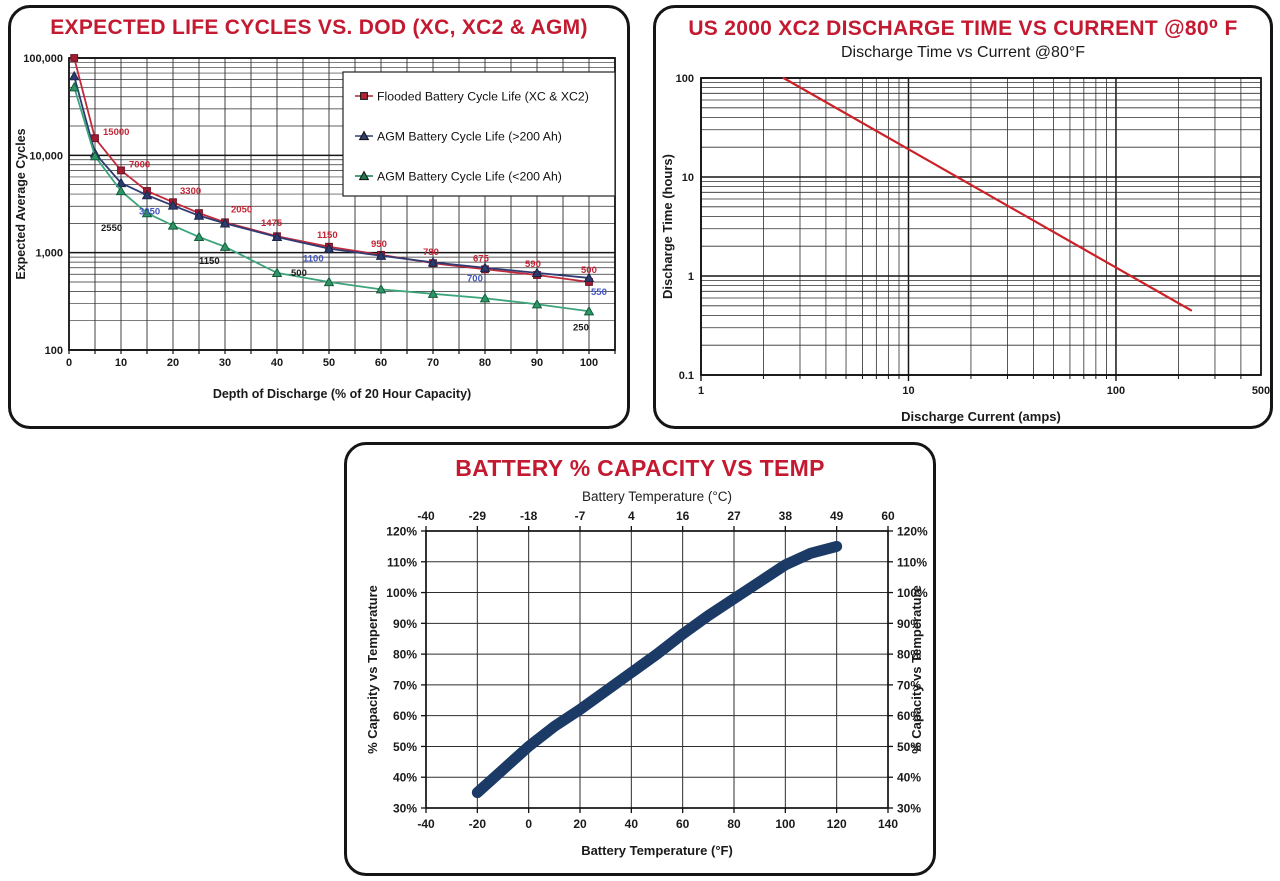 The image size is (1280, 881). What do you see at coordinates (116, 132) in the screenshot?
I see `svg-text: 15000` at bounding box center [116, 132].